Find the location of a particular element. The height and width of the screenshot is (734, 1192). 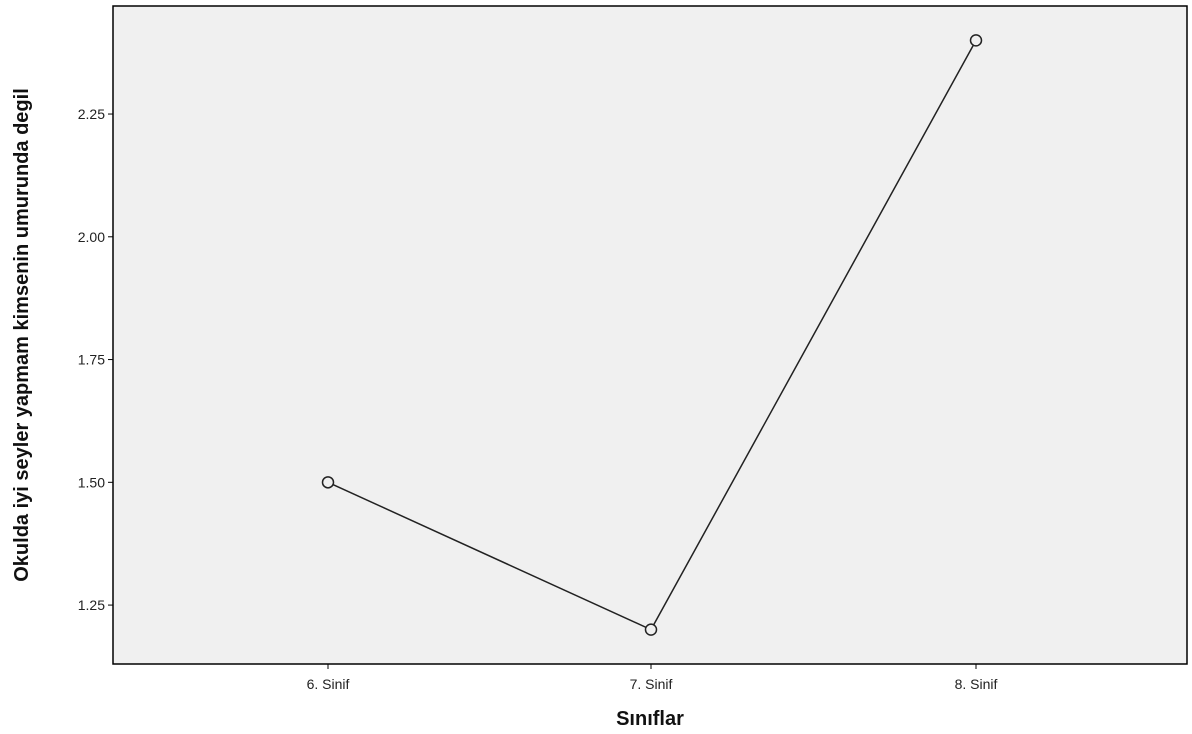

y-tick-label: 2.25 is located at coordinates (91, 114).